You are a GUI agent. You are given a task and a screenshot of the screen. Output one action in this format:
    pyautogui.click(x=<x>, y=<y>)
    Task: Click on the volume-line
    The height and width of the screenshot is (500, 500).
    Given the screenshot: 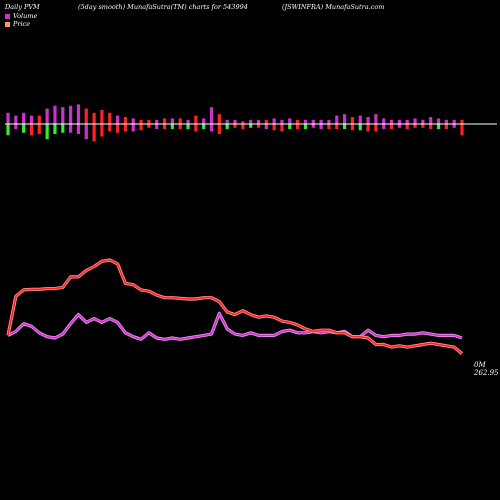 What is the action you would take?
    pyautogui.click(x=235, y=326)
    